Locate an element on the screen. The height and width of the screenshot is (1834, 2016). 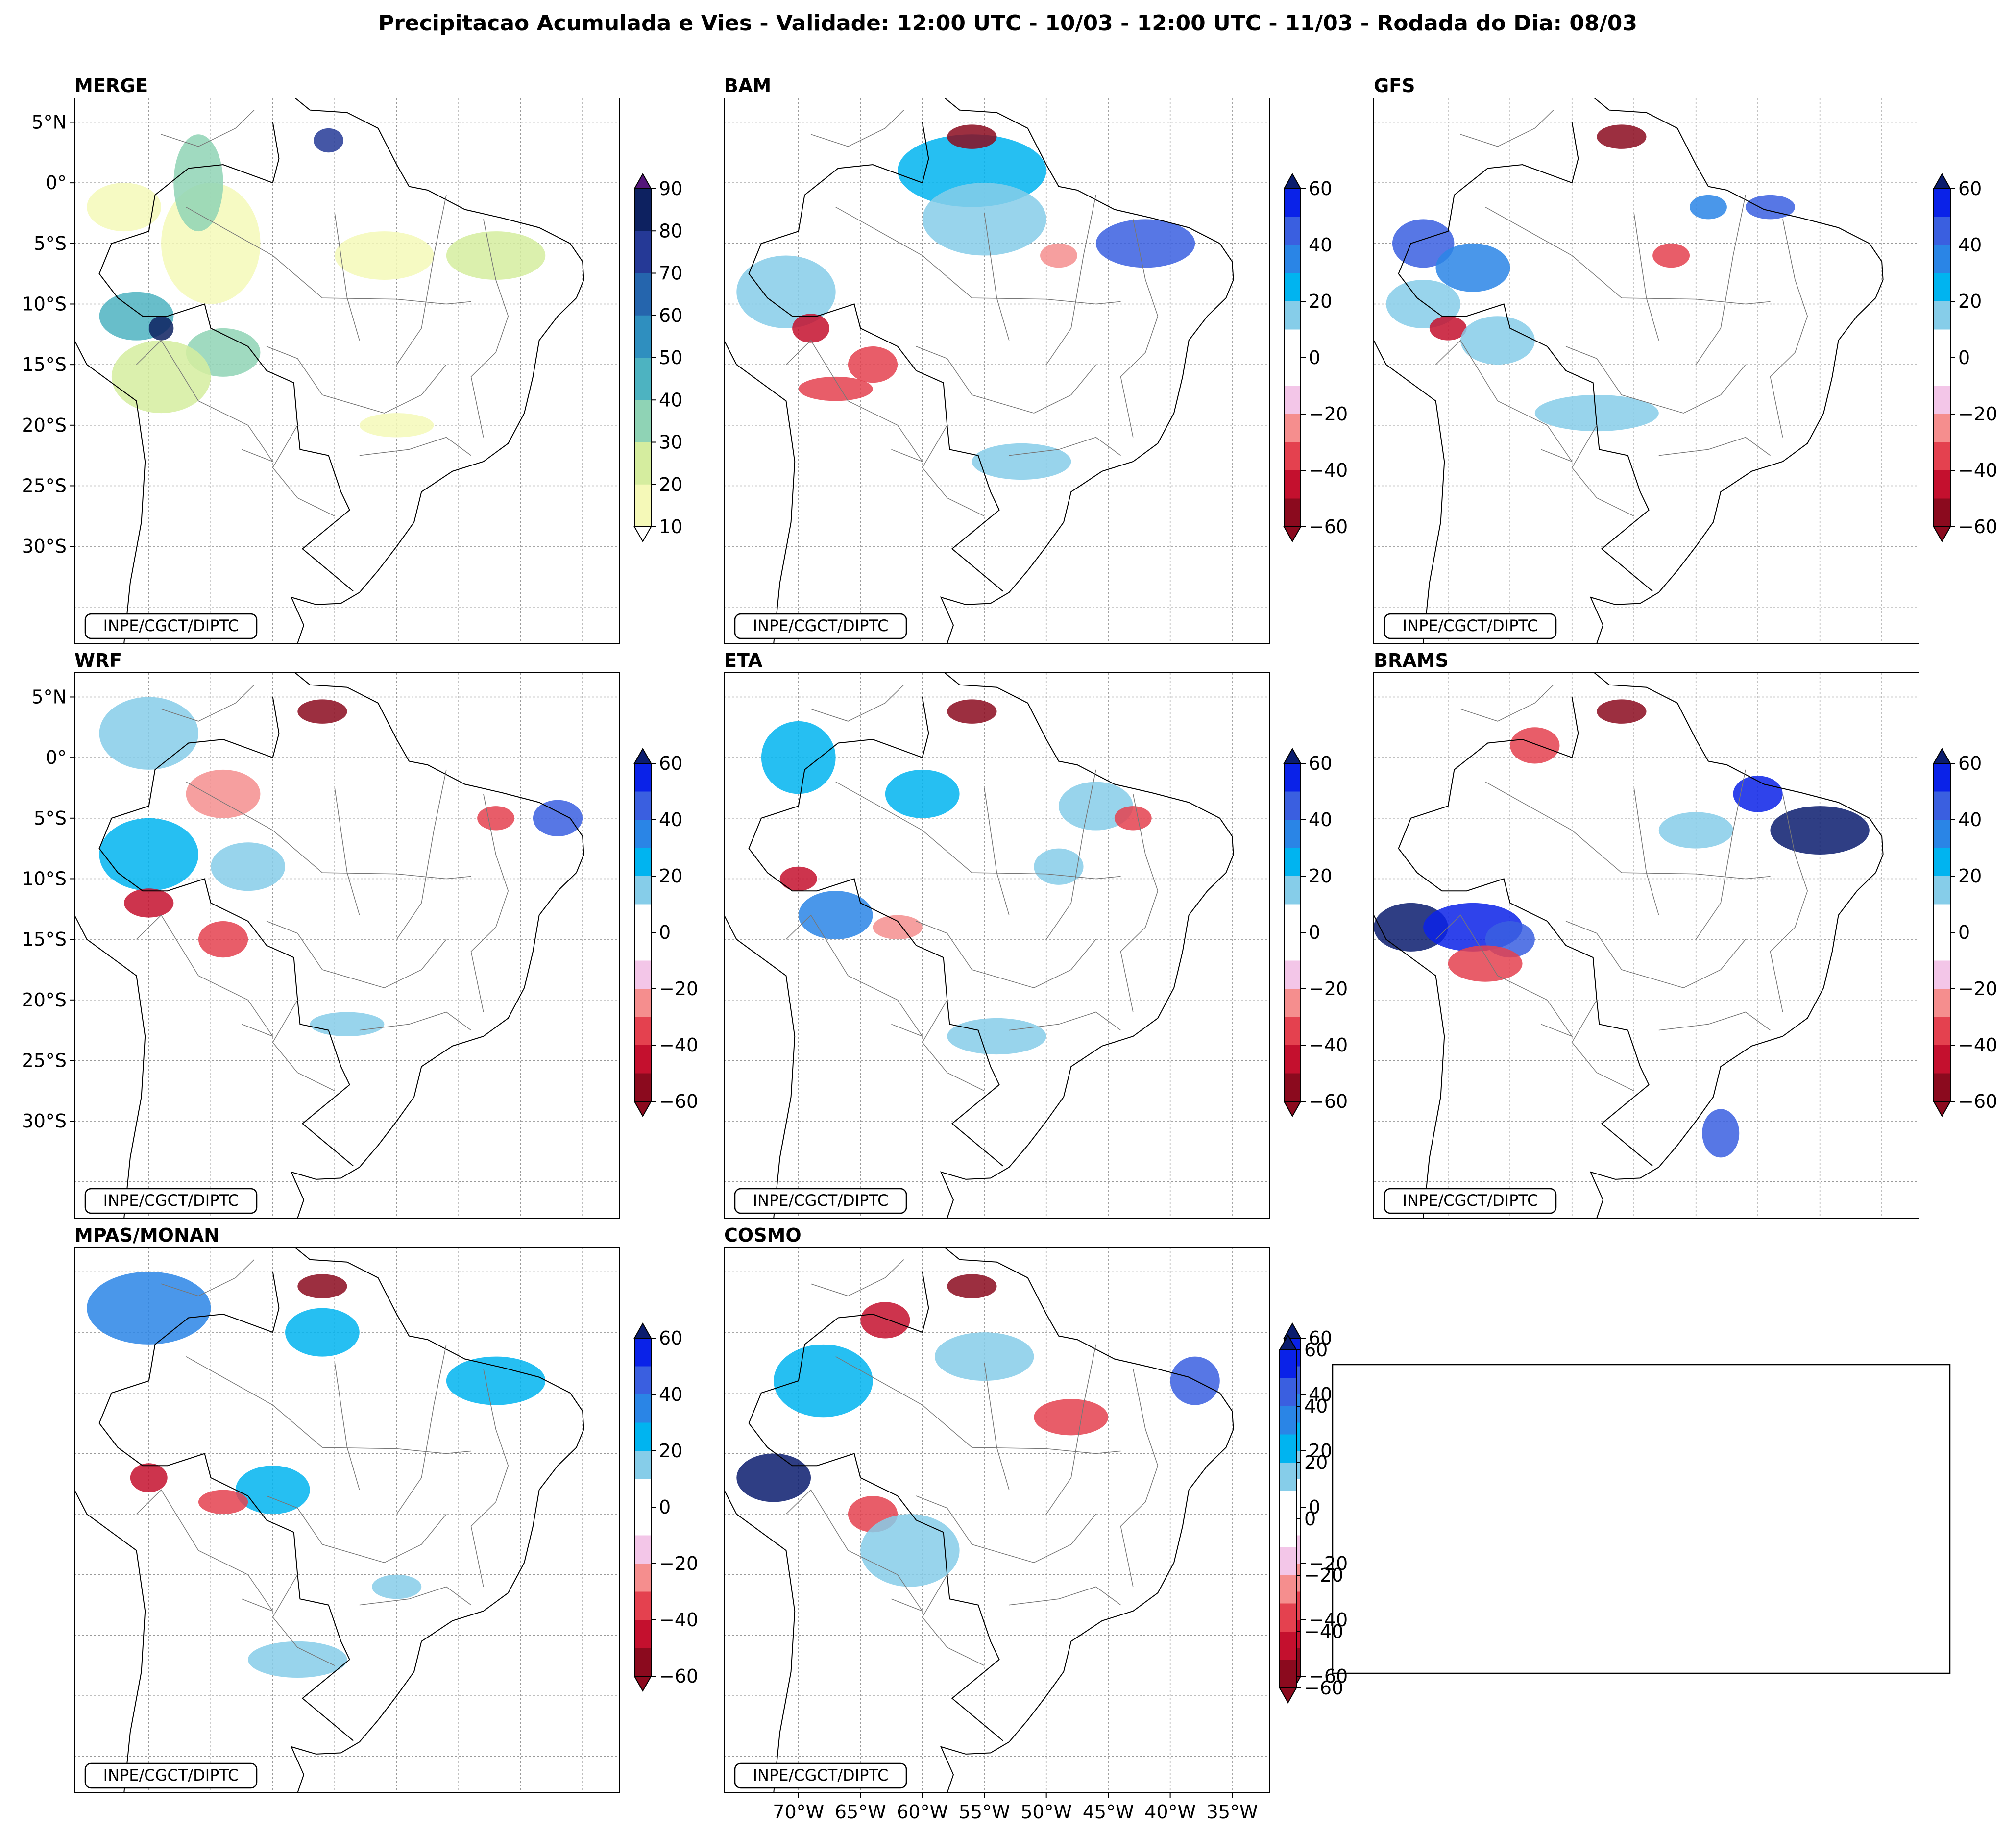
lon-tick-label: 45°W is located at coordinates (1108, 1812).